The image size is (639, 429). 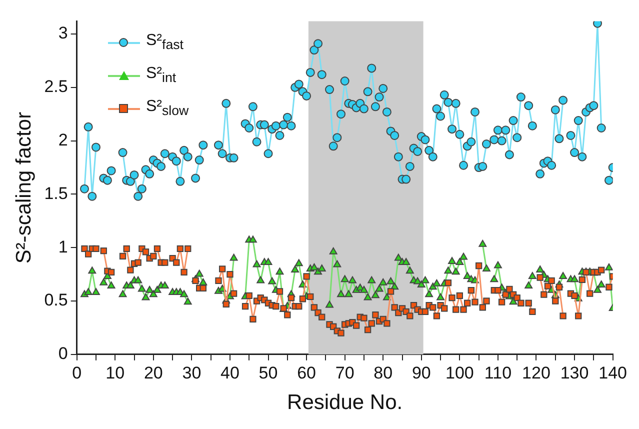 What do you see at coordinates (63, 354) in the screenshot?
I see `y-tick-label: 0` at bounding box center [63, 354].